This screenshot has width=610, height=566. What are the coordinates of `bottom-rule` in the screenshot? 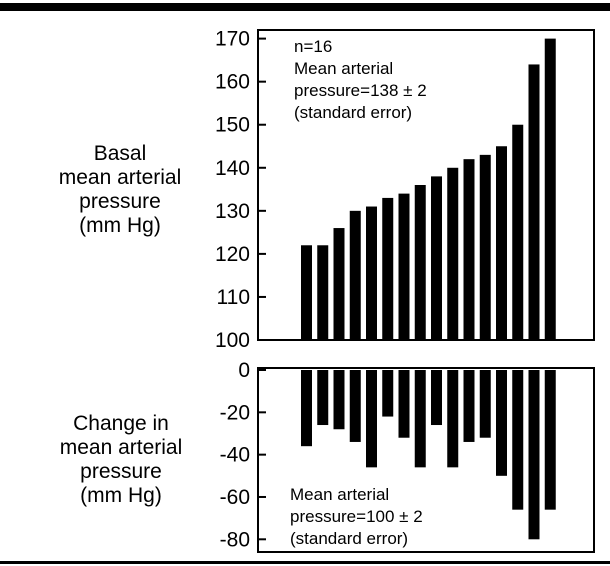 It's located at (305, 562).